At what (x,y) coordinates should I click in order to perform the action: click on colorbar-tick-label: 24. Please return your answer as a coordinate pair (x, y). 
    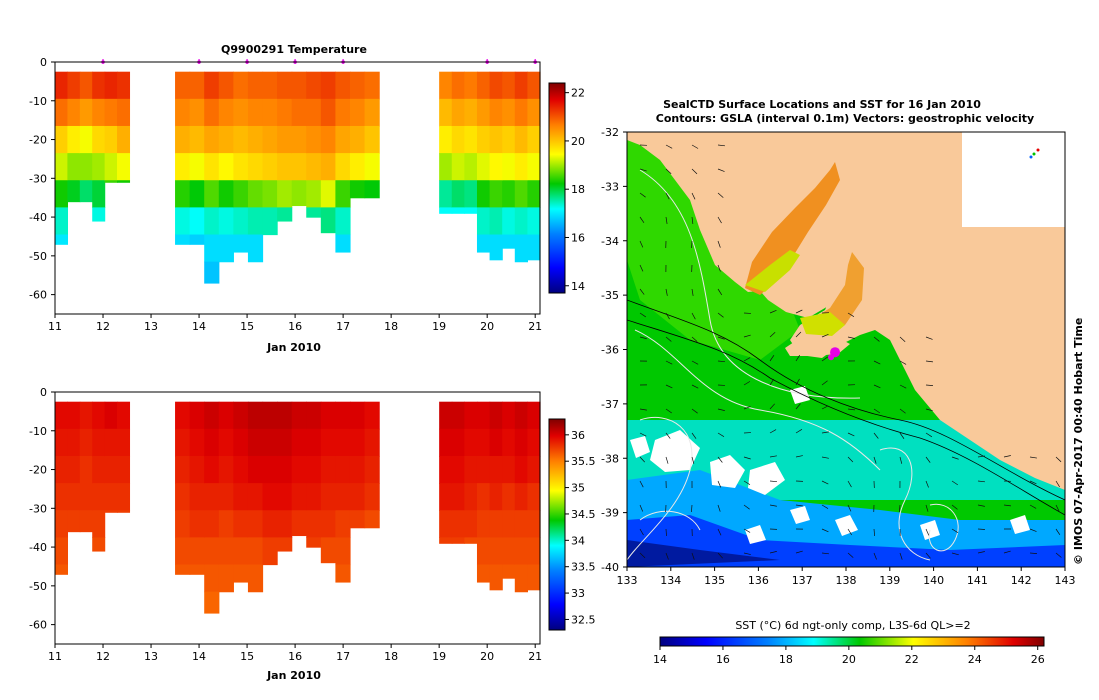
    Looking at the image, I should click on (975, 659).